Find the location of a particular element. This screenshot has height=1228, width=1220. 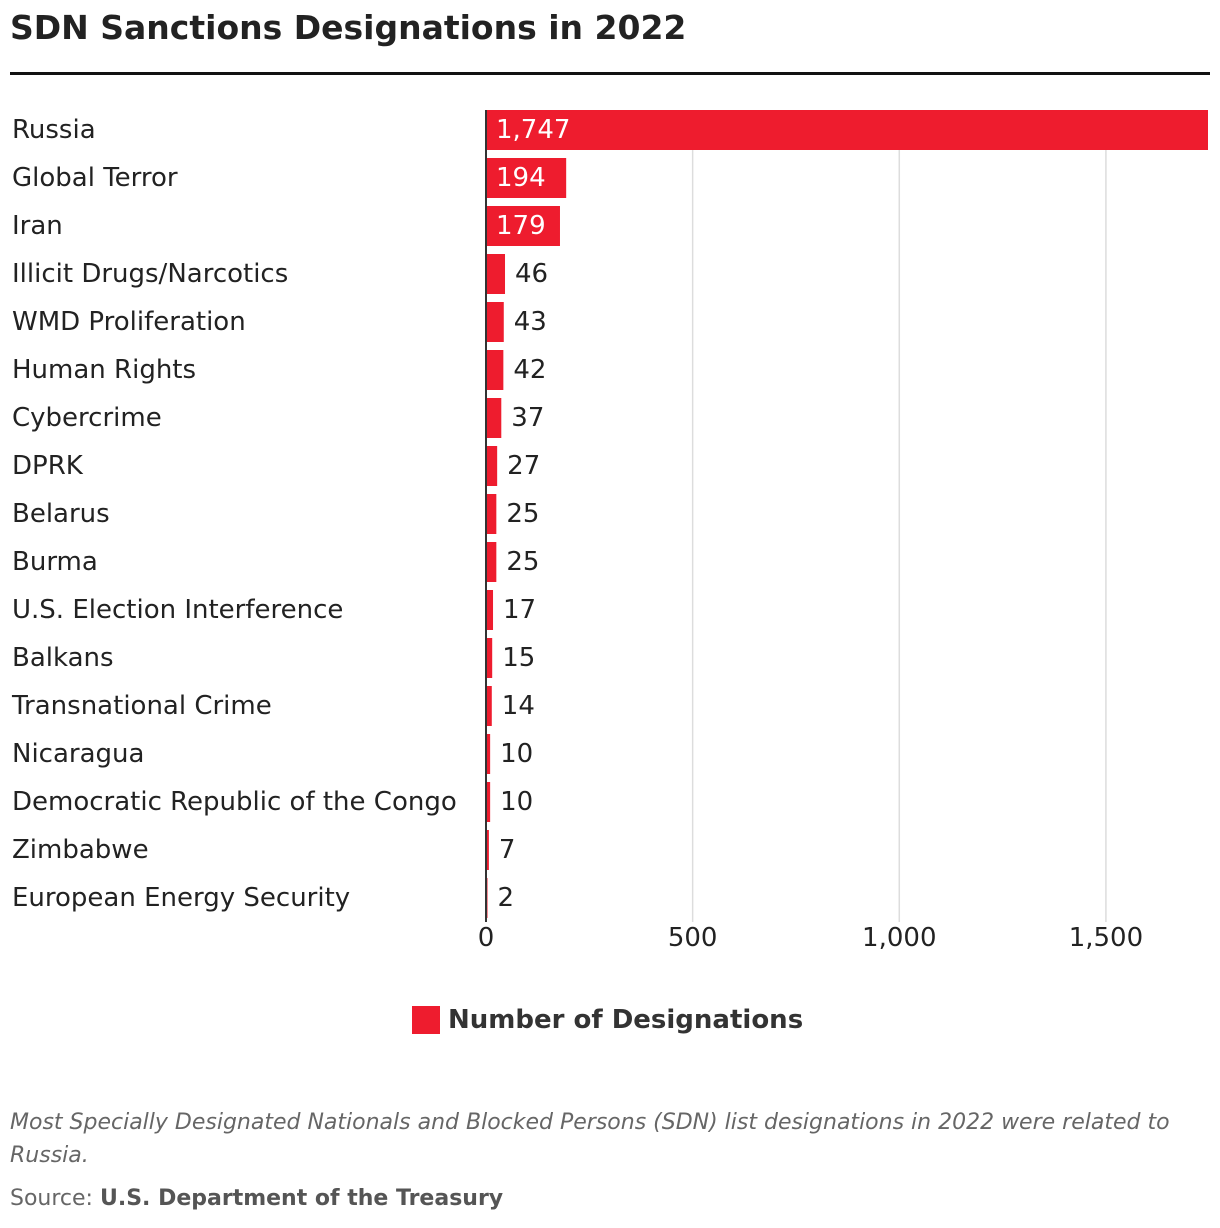

data-label: 37 is located at coordinates (527, 418).